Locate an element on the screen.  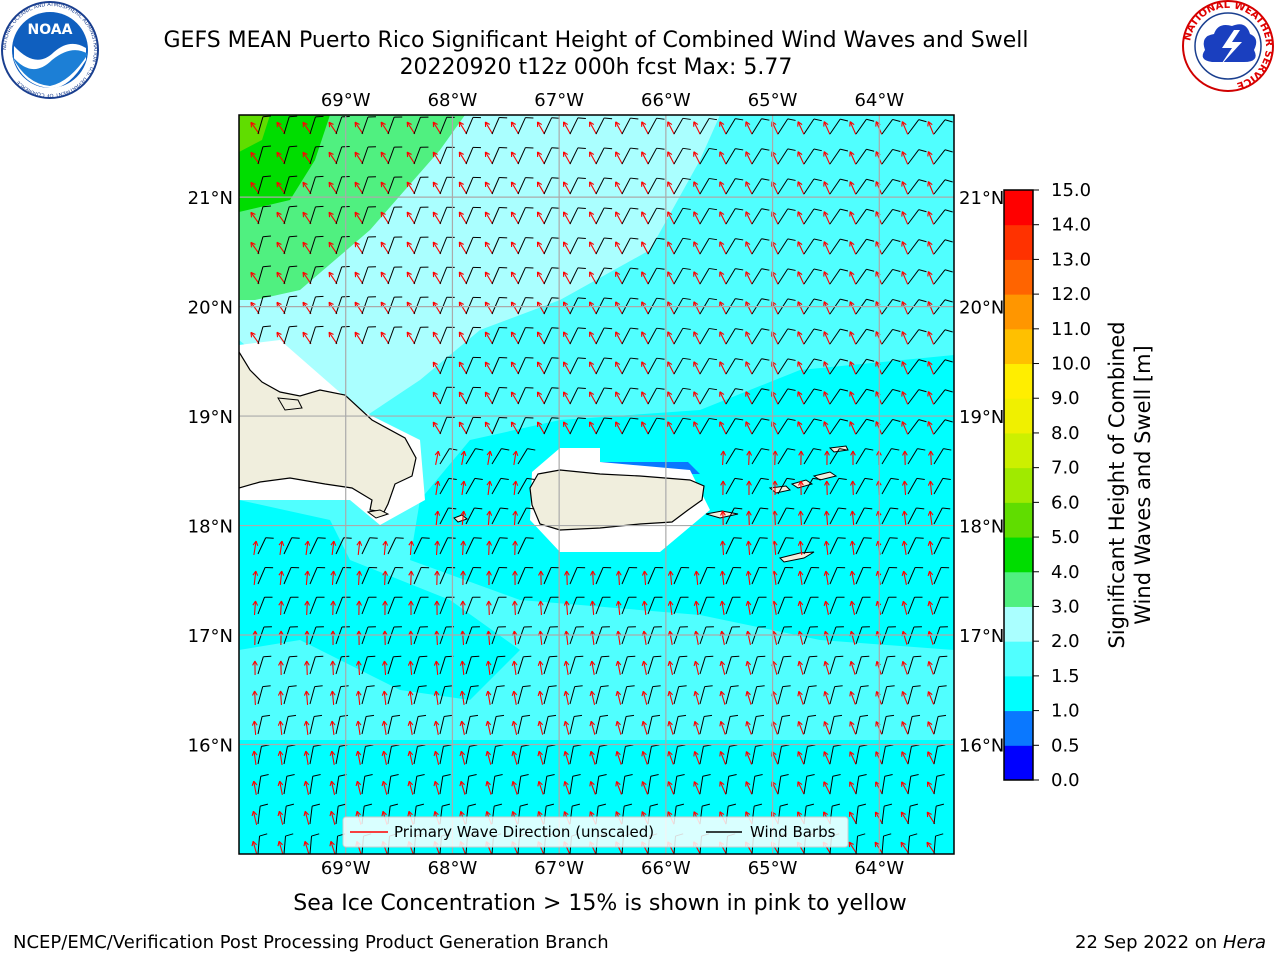
nws-logo: NATIONAL WEATHER SERVICE is located at coordinates (1228, 46).